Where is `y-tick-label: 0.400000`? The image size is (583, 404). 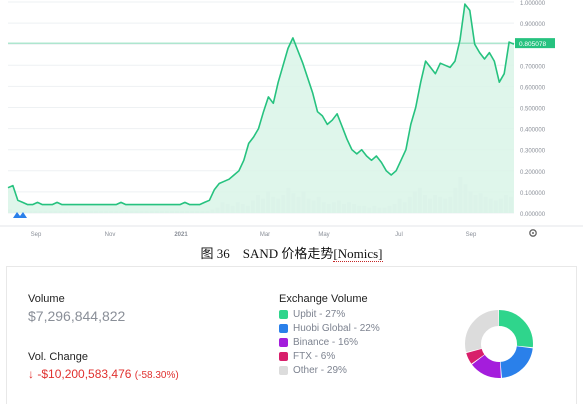
y-tick-label: 0.400000 is located at coordinates (533, 131).